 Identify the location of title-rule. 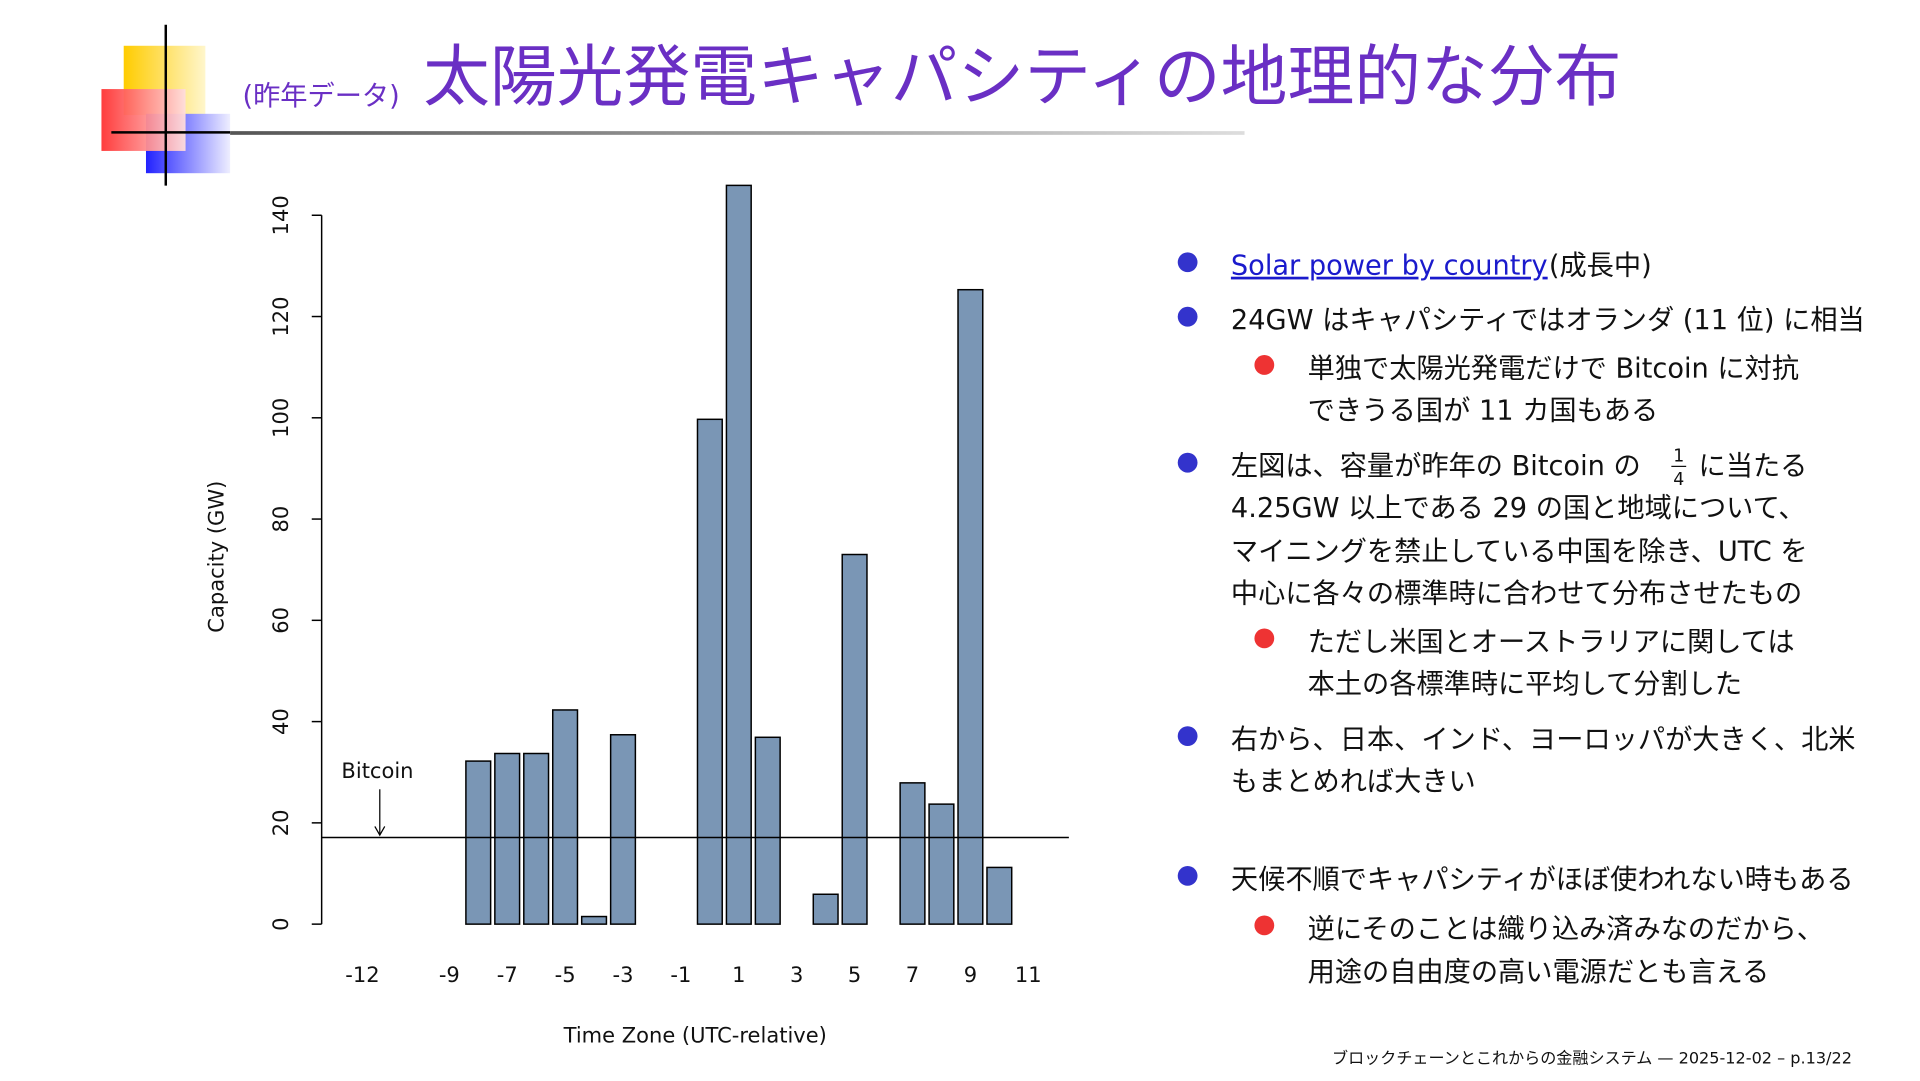
(737, 133).